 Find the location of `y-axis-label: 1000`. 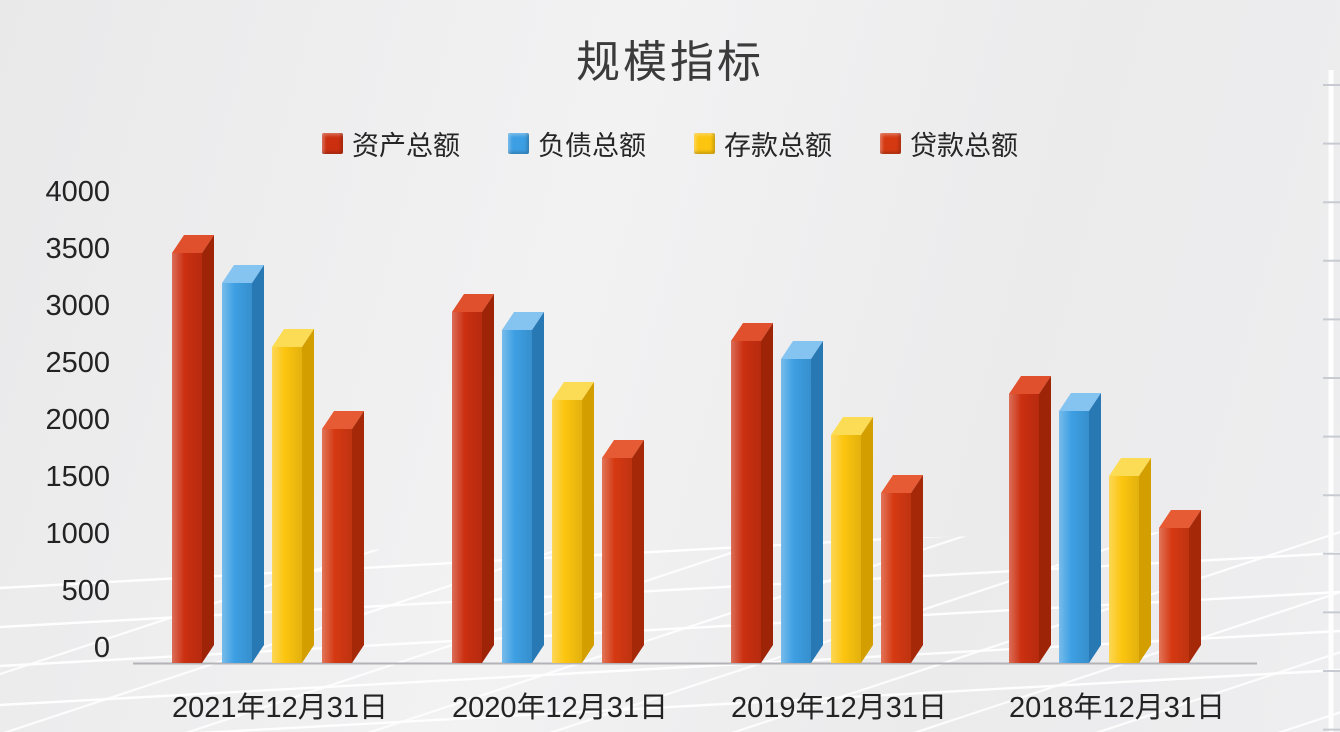

y-axis-label: 1000 is located at coordinates (77, 534).